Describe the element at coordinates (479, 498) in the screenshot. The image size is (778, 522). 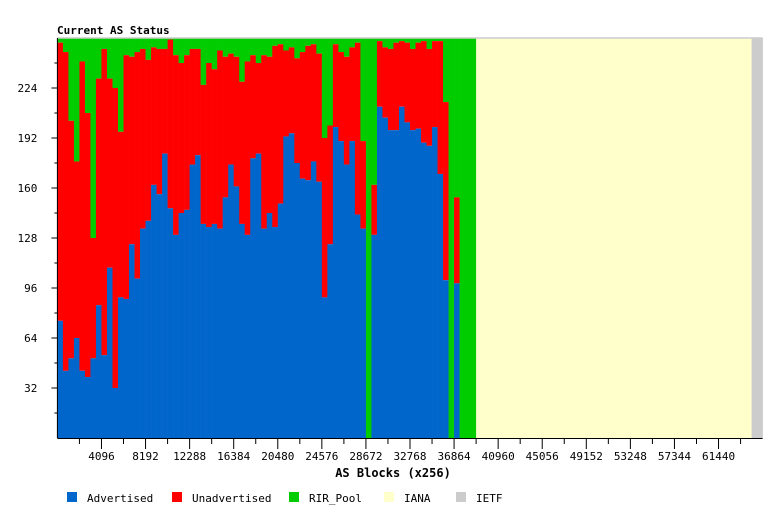
I see `legend-item-ietf: IETF` at that location.